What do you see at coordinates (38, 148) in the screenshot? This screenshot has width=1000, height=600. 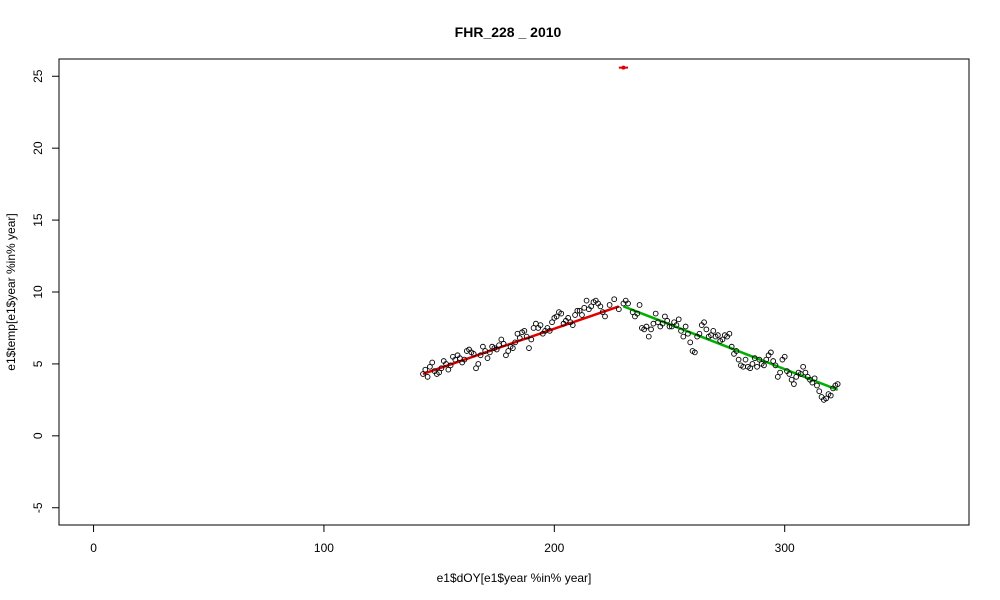 I see `y-tick-label: 20` at bounding box center [38, 148].